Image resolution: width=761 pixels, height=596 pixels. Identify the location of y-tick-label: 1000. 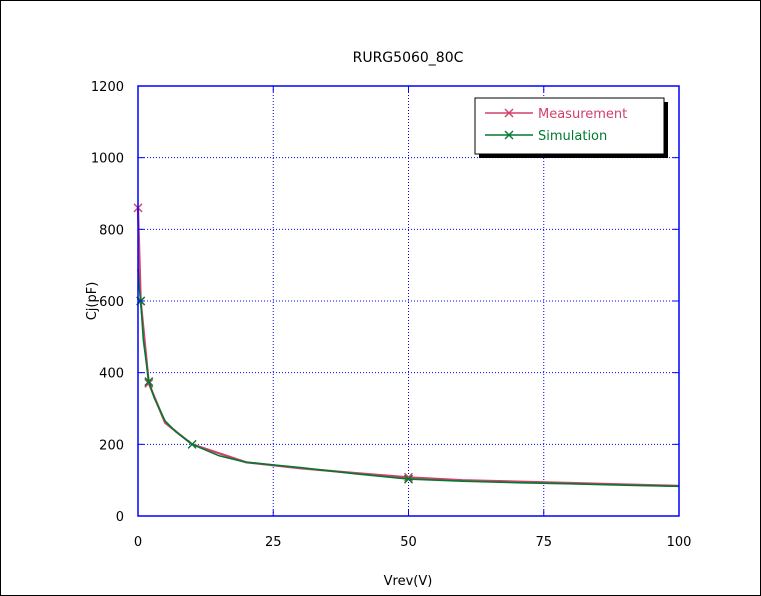
(107, 159).